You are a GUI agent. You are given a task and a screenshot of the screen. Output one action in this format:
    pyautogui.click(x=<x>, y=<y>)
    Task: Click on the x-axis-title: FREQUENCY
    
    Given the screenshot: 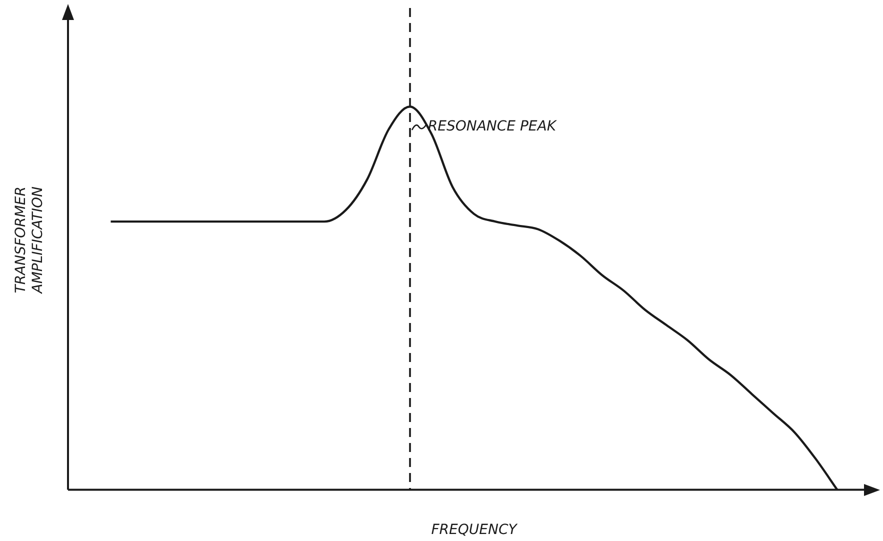 What is the action you would take?
    pyautogui.click(x=474, y=530)
    